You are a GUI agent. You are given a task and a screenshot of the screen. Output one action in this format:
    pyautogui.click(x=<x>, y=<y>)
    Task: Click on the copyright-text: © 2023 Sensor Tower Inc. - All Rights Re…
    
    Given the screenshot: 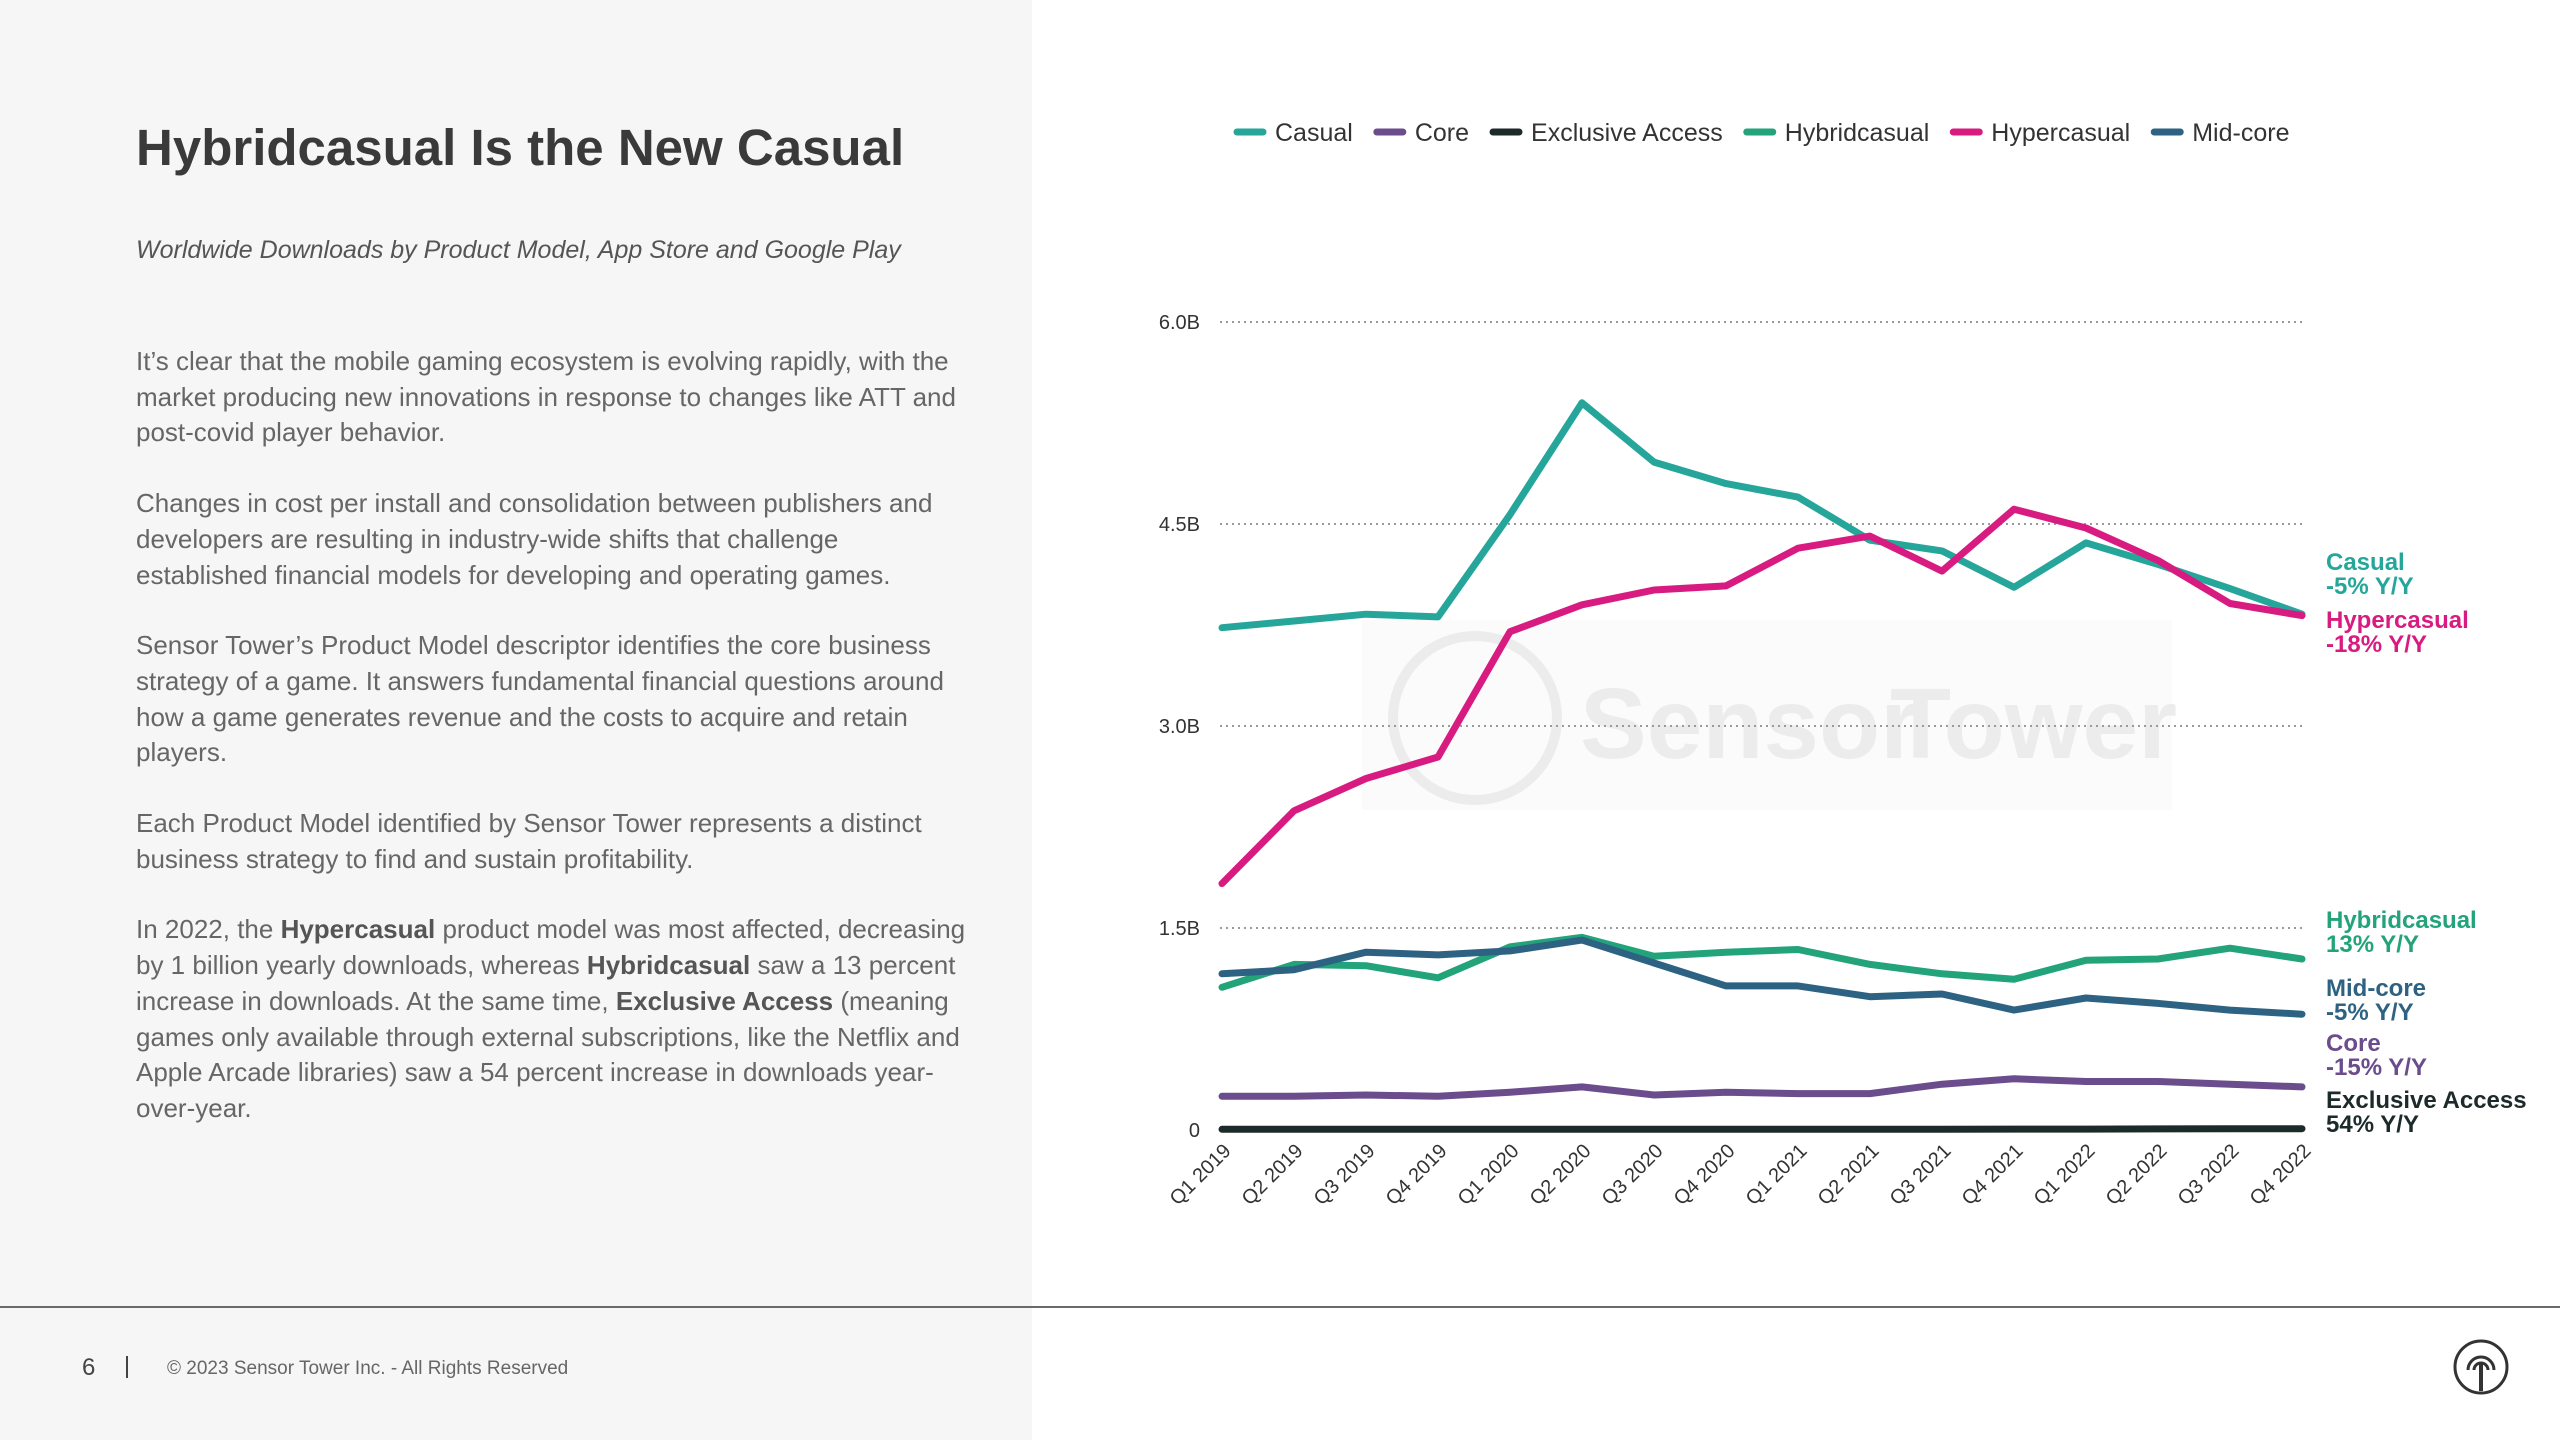 What is the action you would take?
    pyautogui.click(x=368, y=1368)
    